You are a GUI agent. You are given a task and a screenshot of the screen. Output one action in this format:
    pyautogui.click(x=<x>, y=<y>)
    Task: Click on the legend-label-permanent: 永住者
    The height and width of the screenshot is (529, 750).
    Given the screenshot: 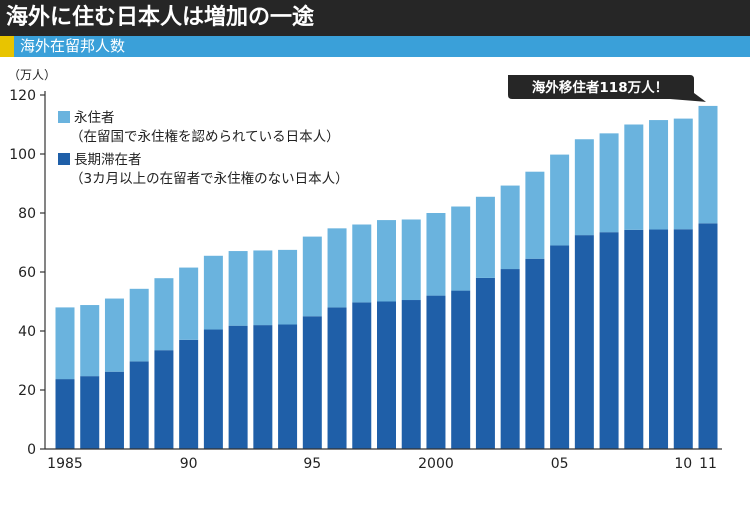 What is the action you would take?
    pyautogui.click(x=94, y=118)
    